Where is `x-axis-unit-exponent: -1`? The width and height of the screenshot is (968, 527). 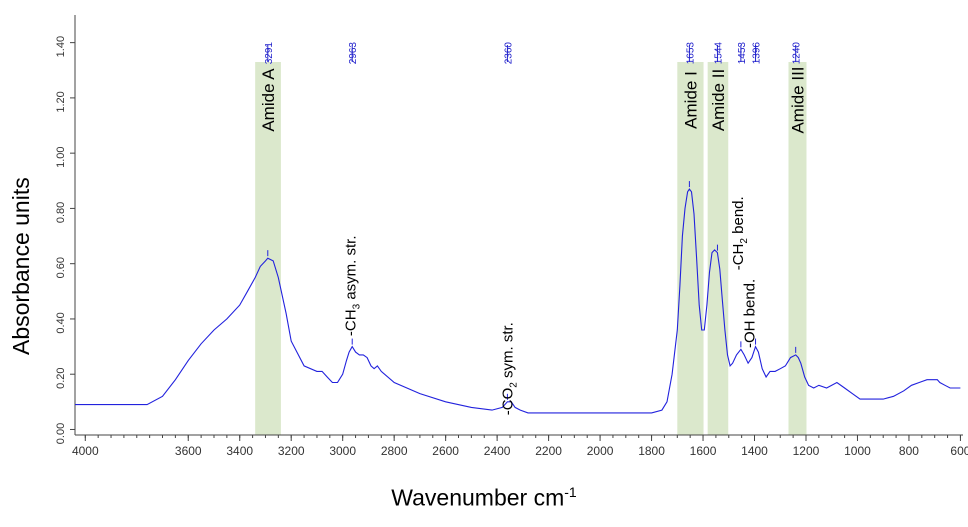 x-axis-unit-exponent: -1 is located at coordinates (570, 492).